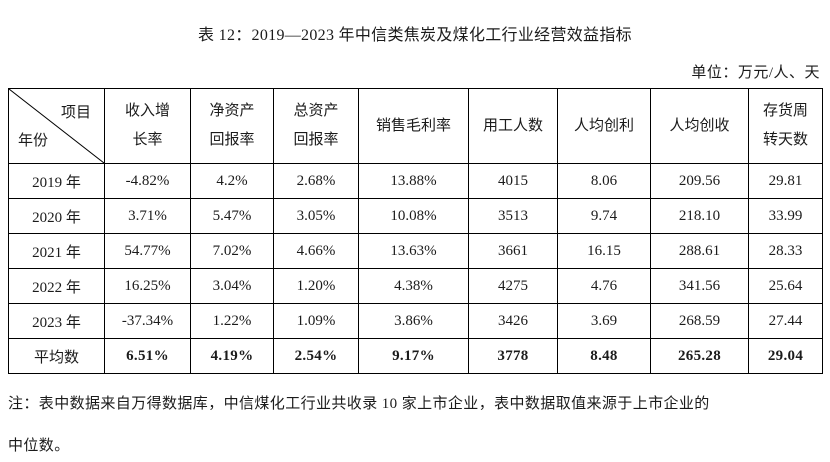  I want to click on table-cell: 54.77%, so click(147, 251).